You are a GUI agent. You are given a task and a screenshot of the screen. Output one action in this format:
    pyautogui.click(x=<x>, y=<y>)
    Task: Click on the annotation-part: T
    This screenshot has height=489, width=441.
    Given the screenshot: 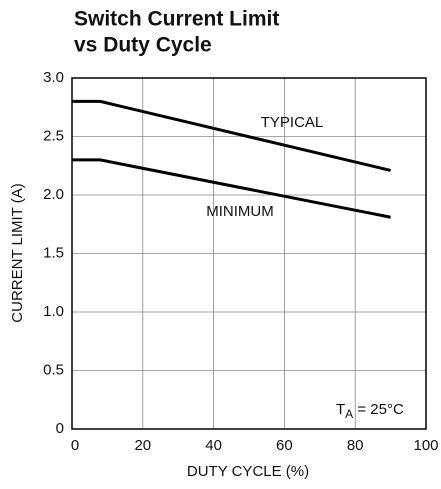 What is the action you would take?
    pyautogui.click(x=340, y=409)
    